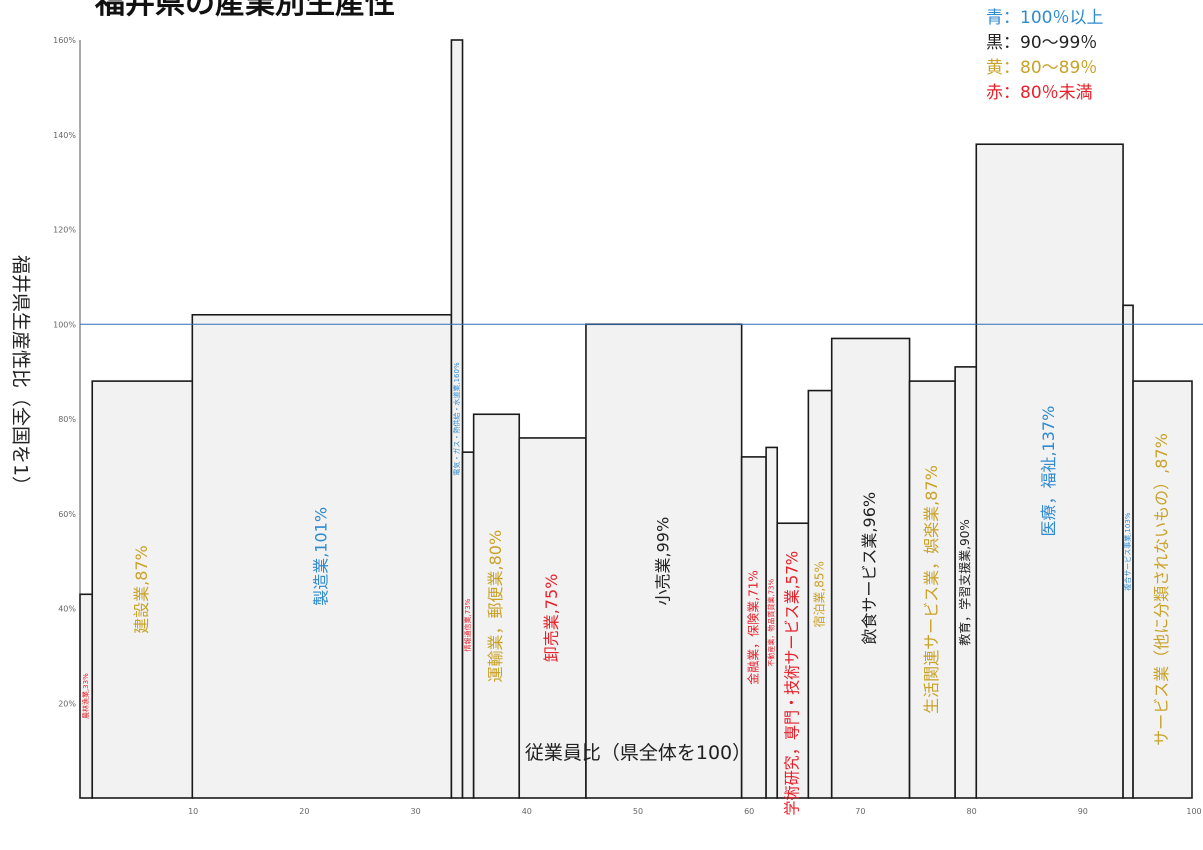  What do you see at coordinates (1193, 811) in the screenshot?
I see `x-tick-label: 100` at bounding box center [1193, 811].